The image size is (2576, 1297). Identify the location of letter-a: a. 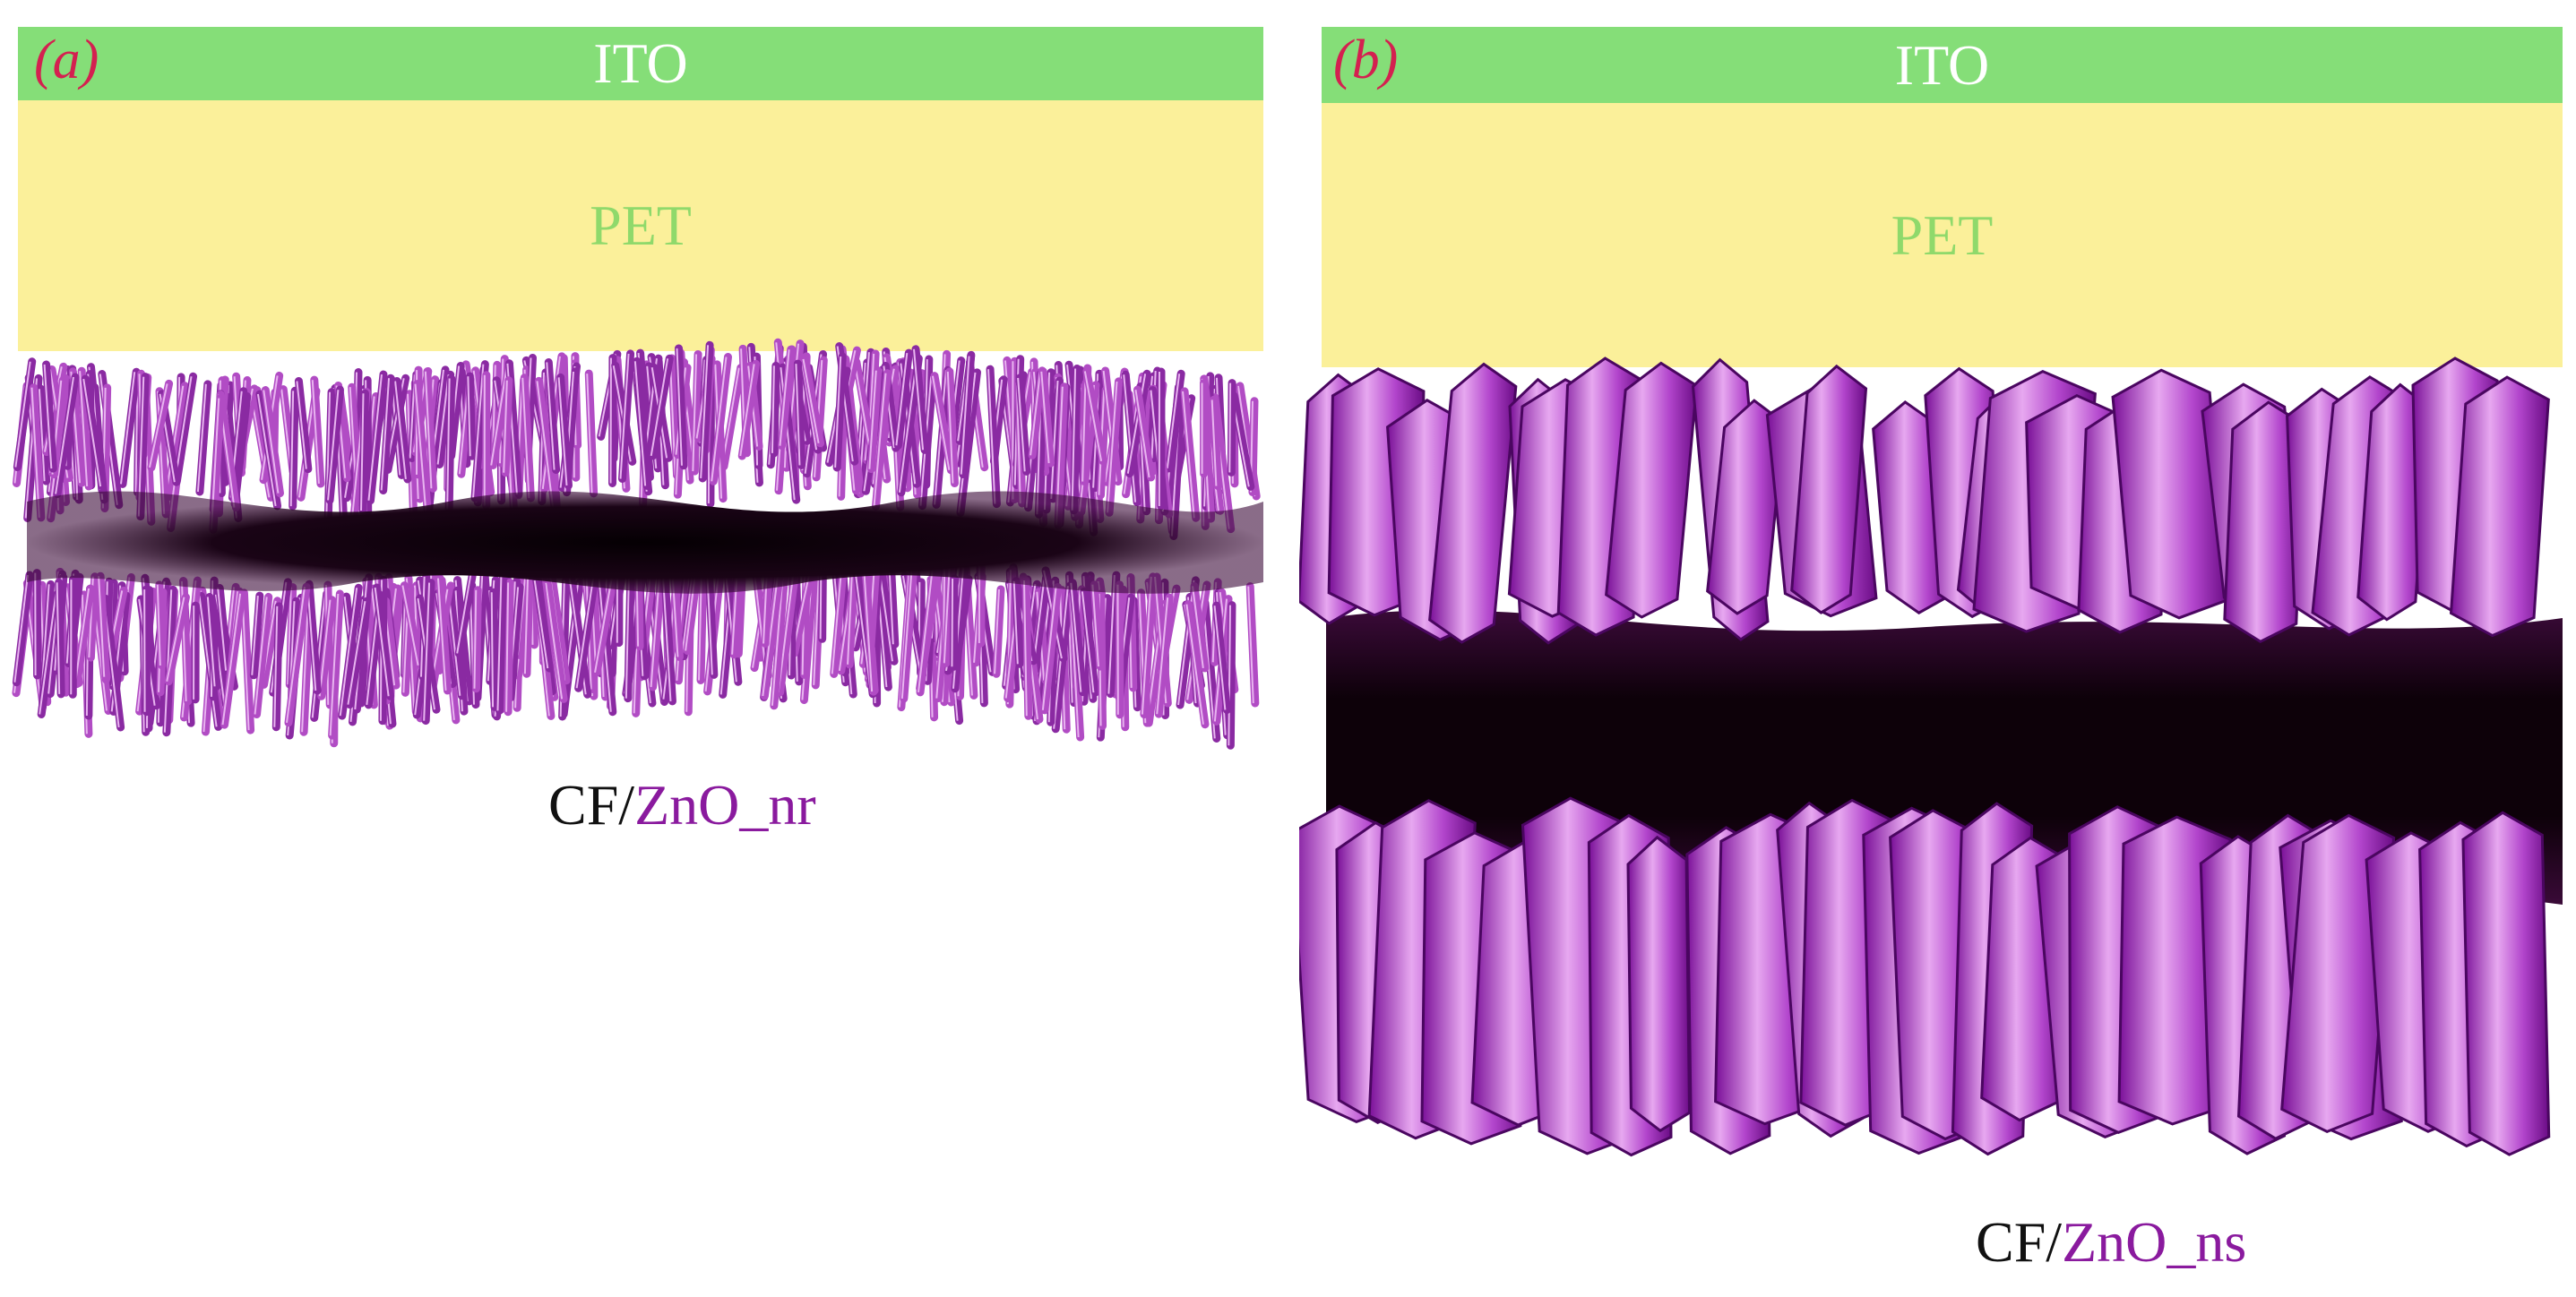
(66, 60).